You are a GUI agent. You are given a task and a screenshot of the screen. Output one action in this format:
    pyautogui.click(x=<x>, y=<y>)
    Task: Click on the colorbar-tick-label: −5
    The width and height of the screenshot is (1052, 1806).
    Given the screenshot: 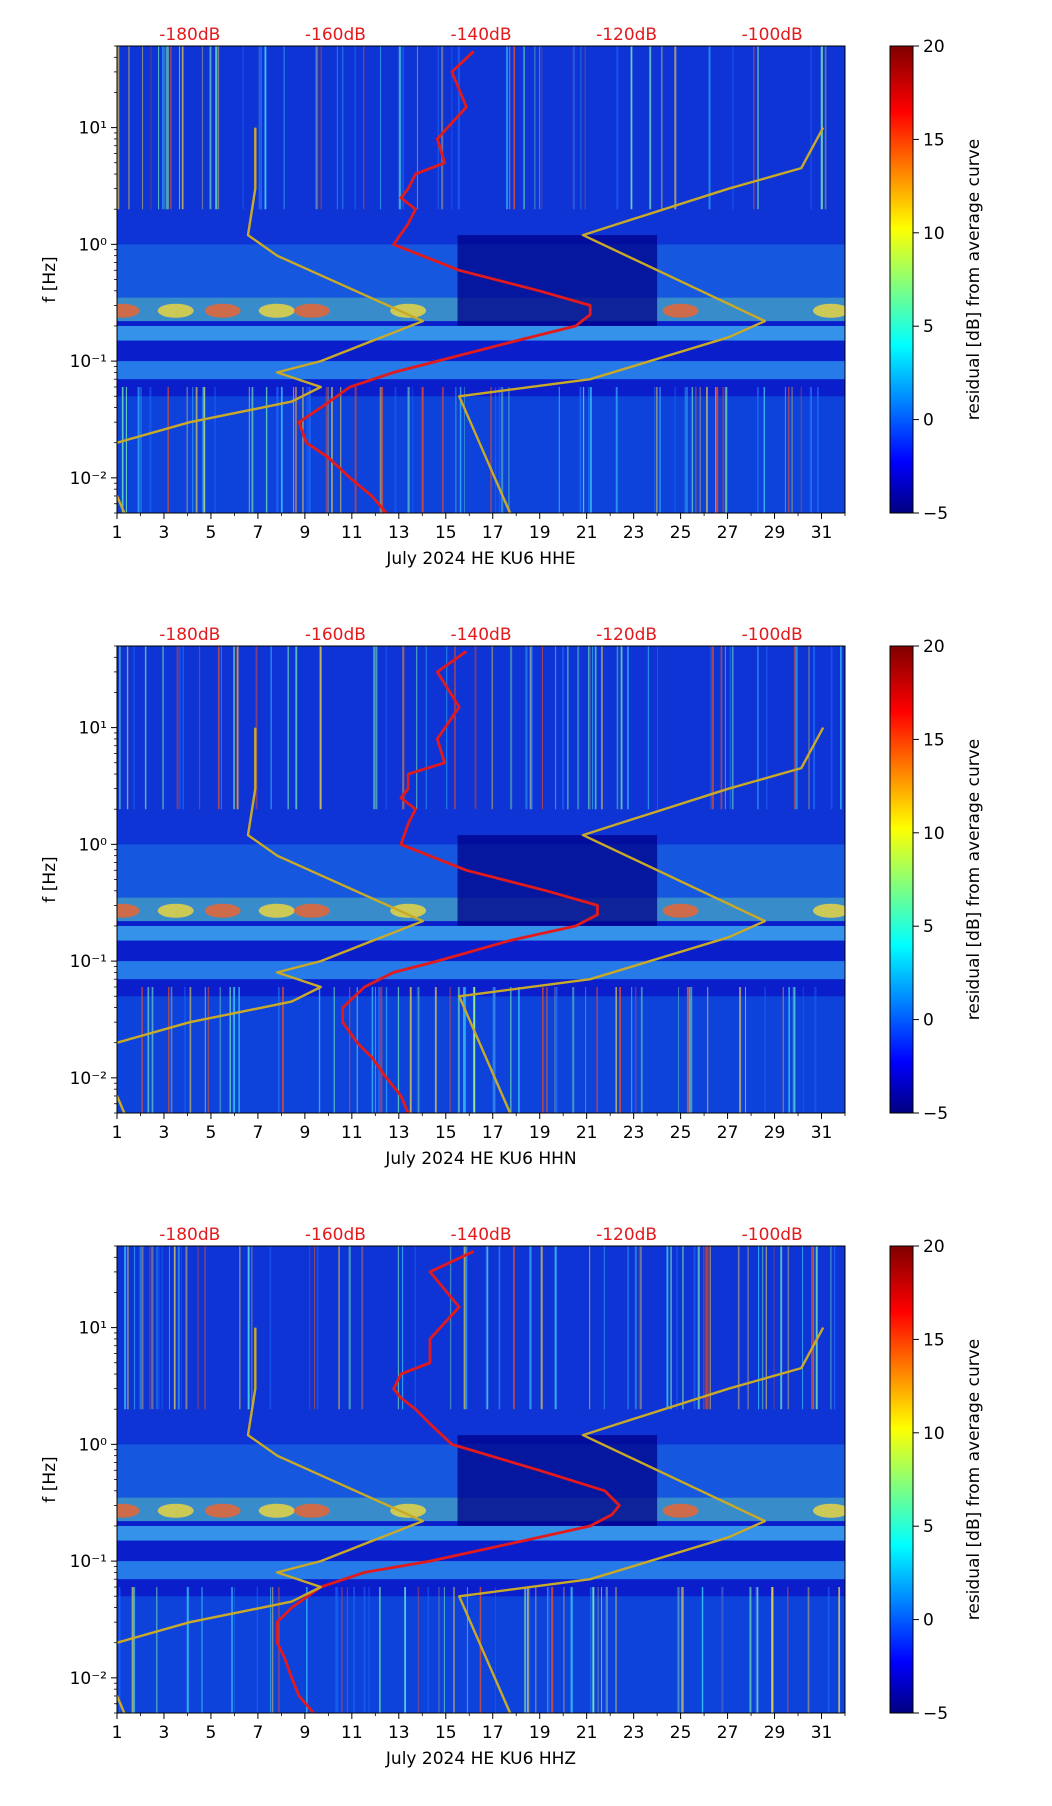 What is the action you would take?
    pyautogui.click(x=935, y=1114)
    